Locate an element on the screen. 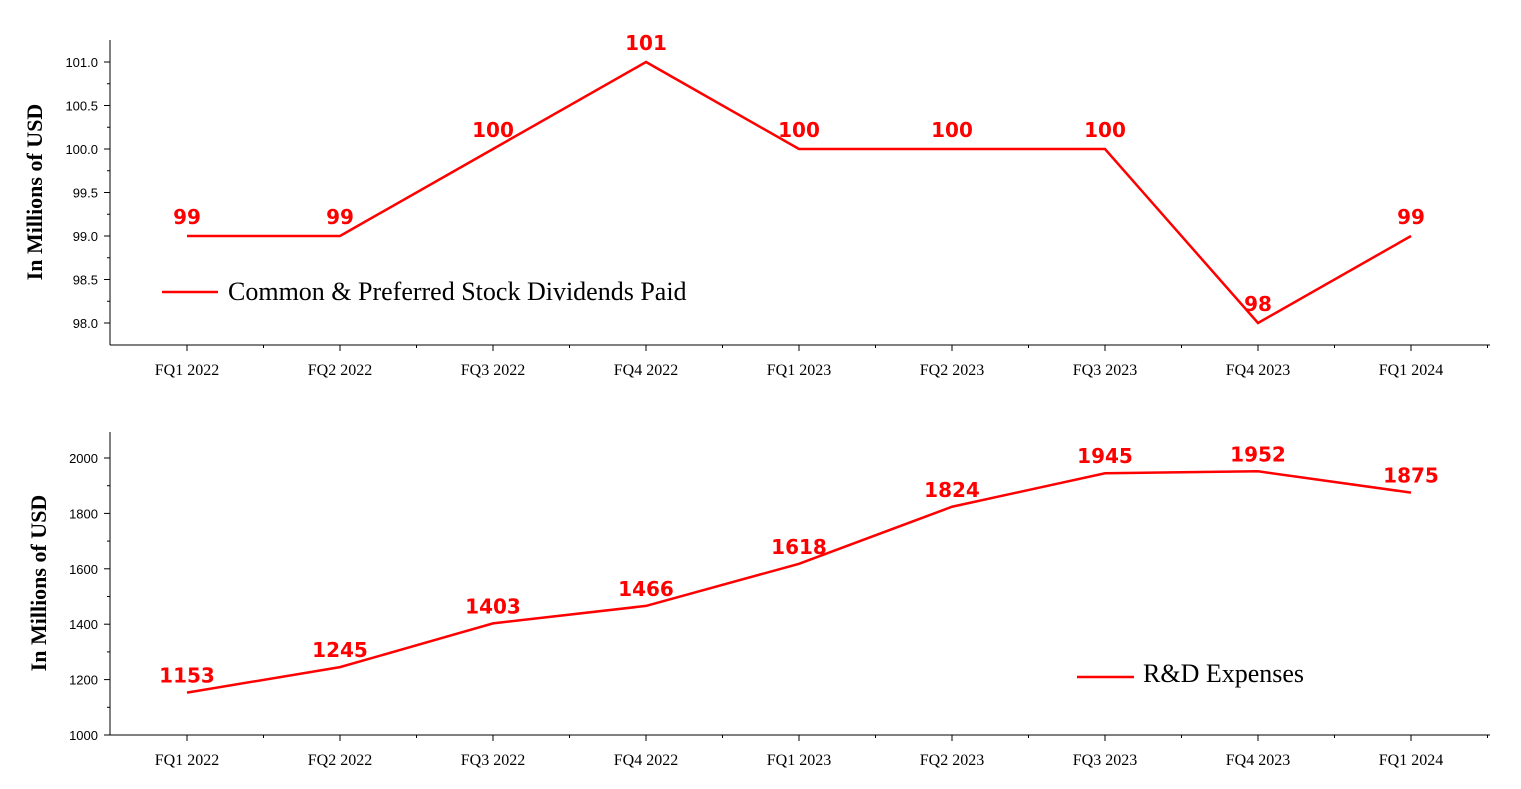  legend-label: R&D Expenses is located at coordinates (1223, 673).